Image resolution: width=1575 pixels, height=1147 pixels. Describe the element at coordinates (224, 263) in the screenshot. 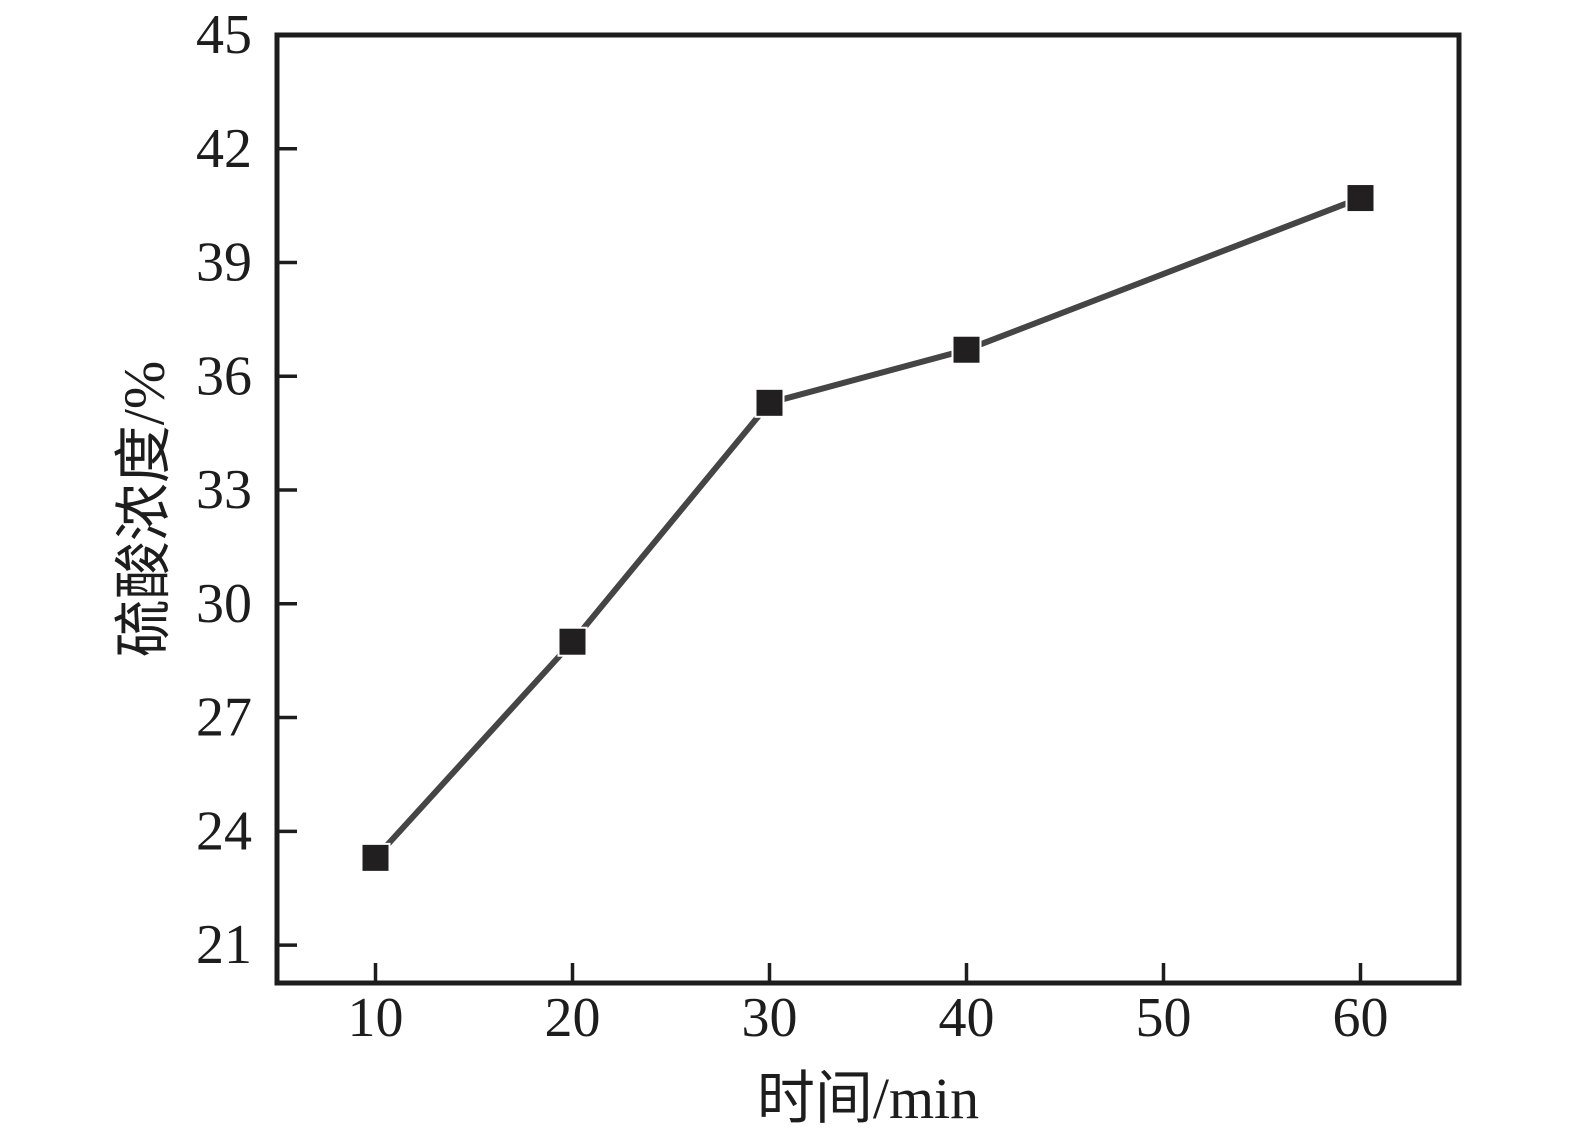

I see `y-tick-label: 39` at that location.